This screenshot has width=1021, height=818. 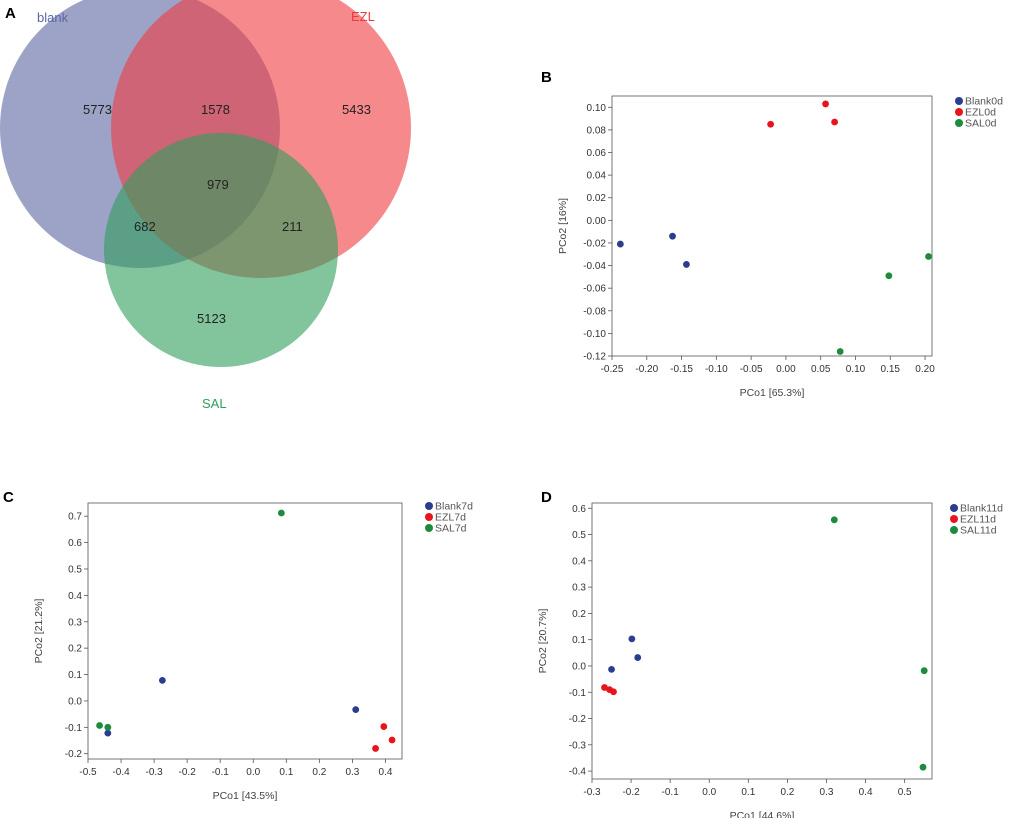 What do you see at coordinates (762, 814) in the screenshot?
I see `panel-d-x-axis-label: PCo1 [44.6%]` at bounding box center [762, 814].